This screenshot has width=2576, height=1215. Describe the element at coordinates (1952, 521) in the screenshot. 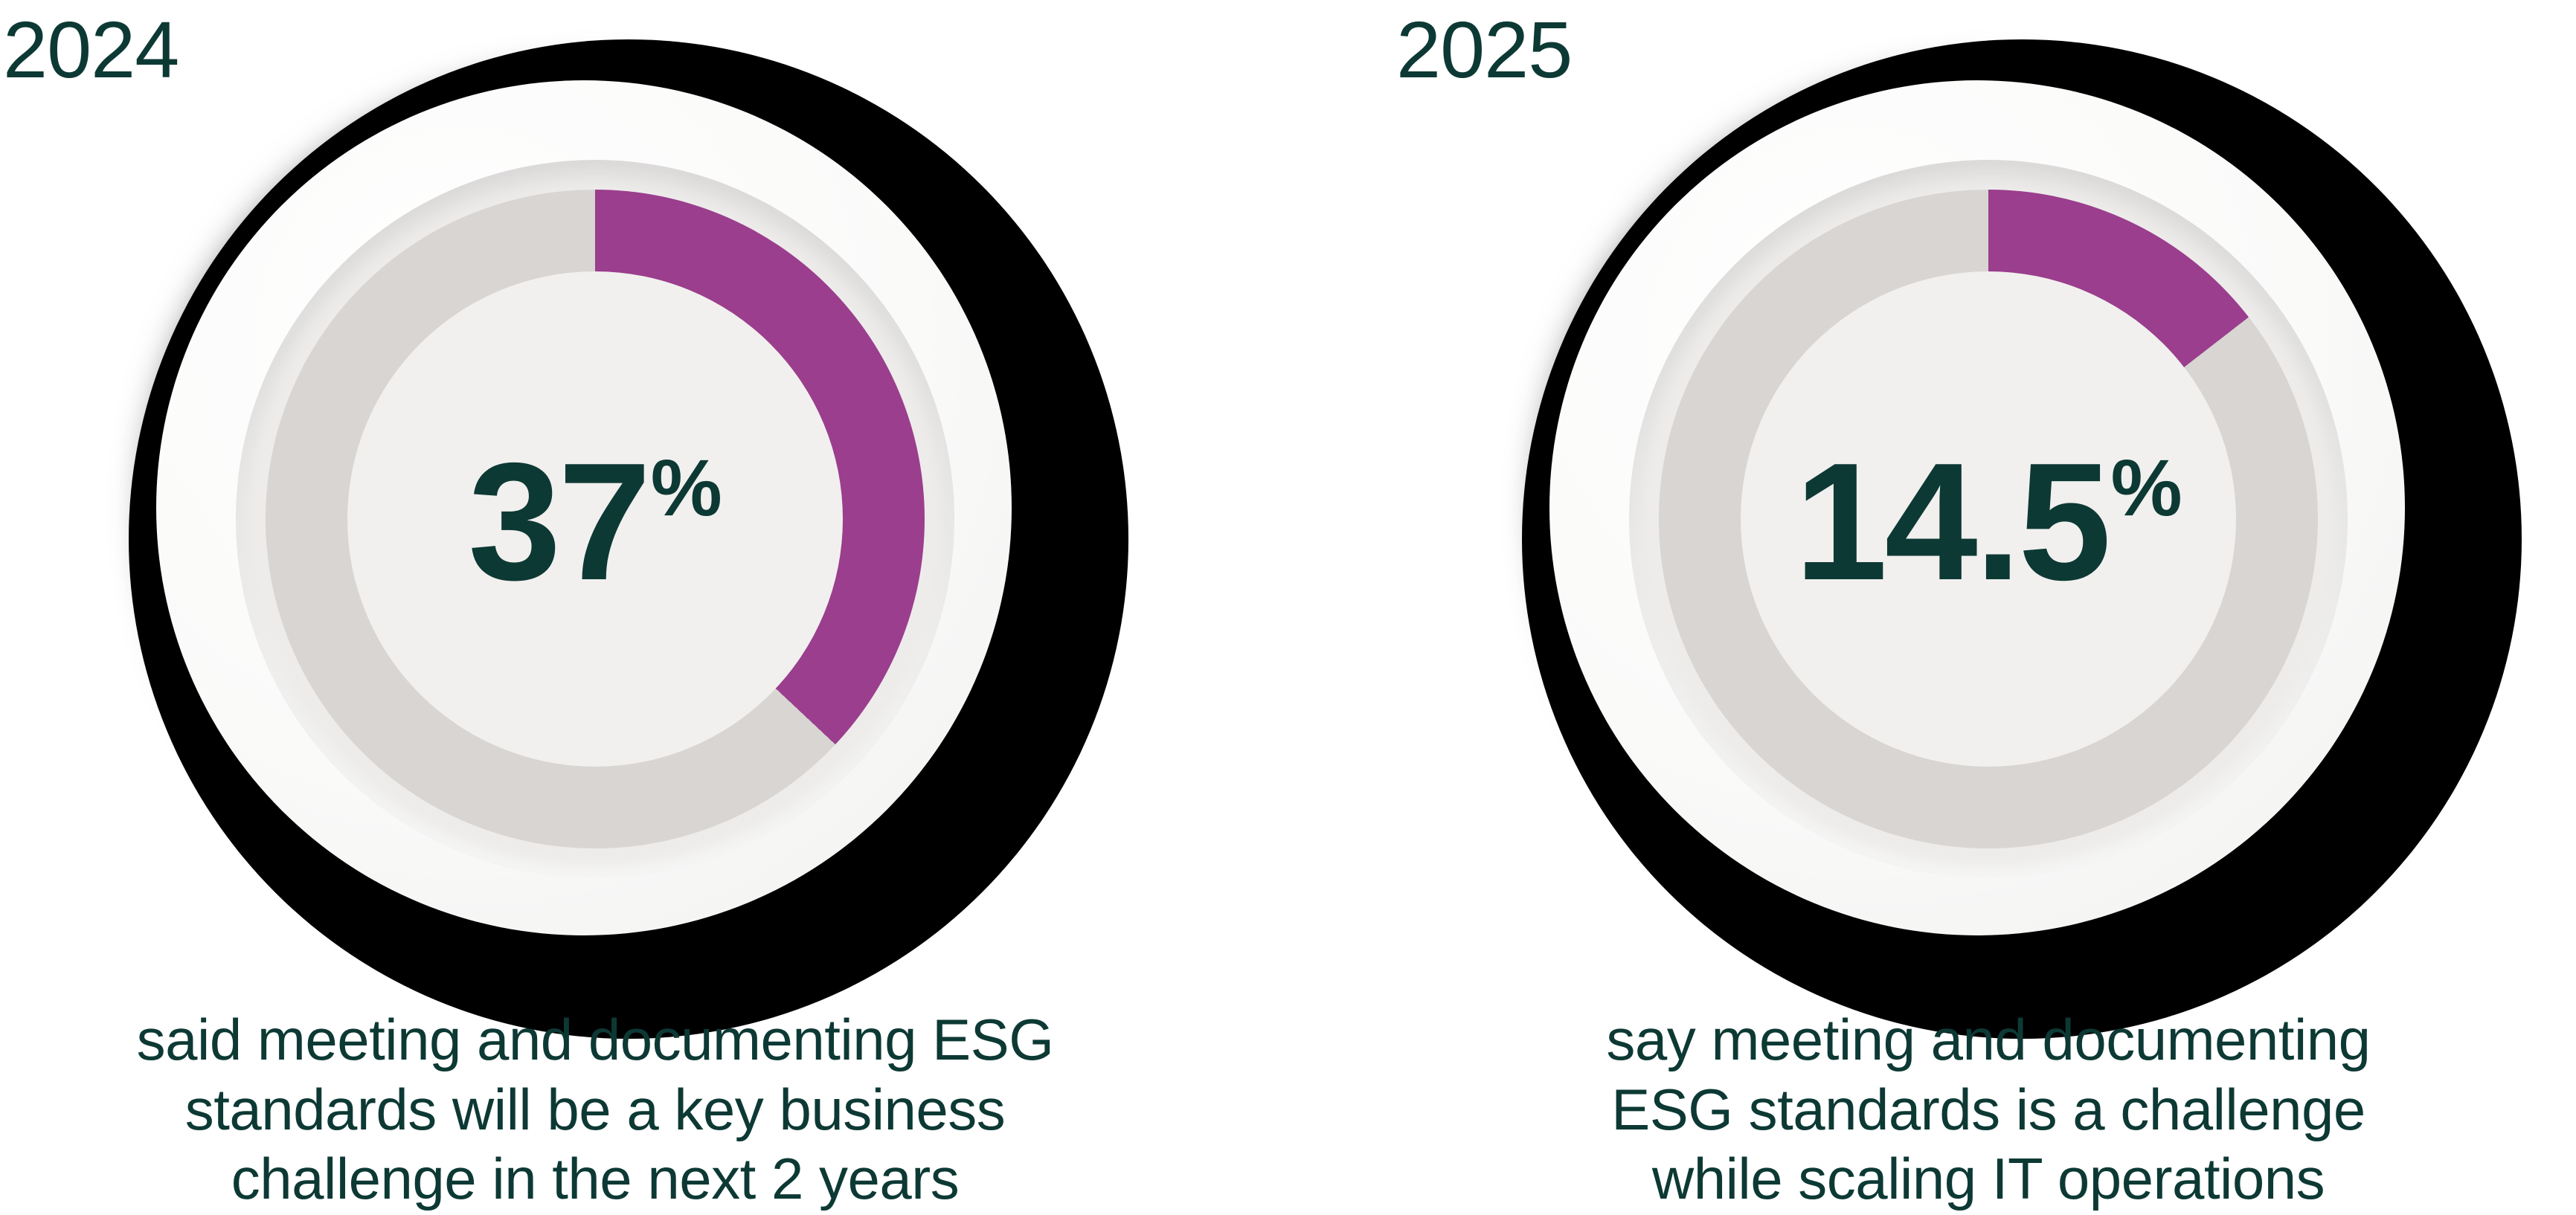

I see `percent-value: 14.5` at that location.